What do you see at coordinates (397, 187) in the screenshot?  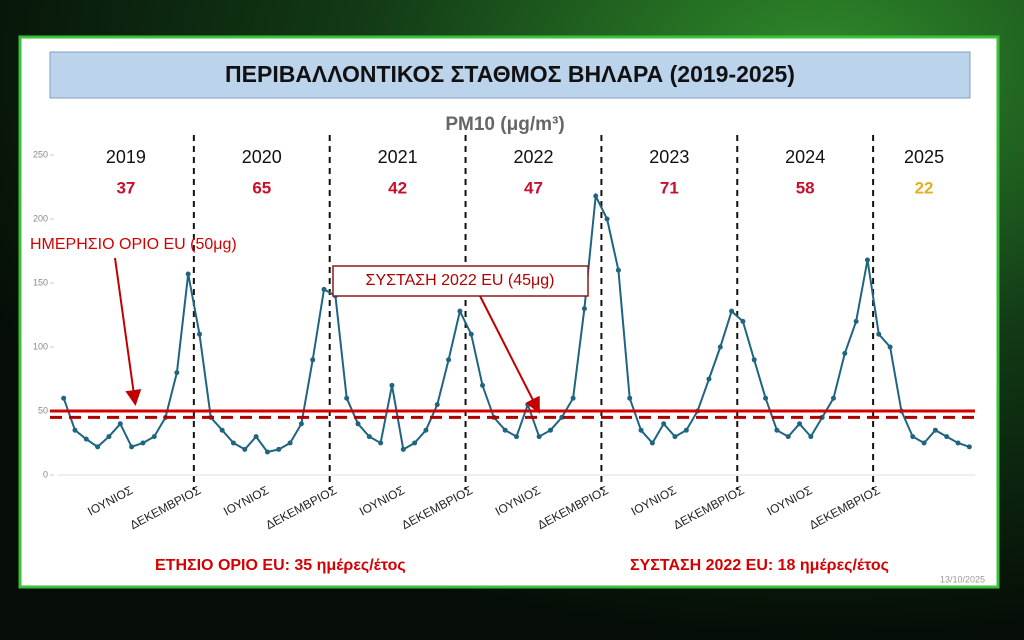 I see `year-count: 42` at bounding box center [397, 187].